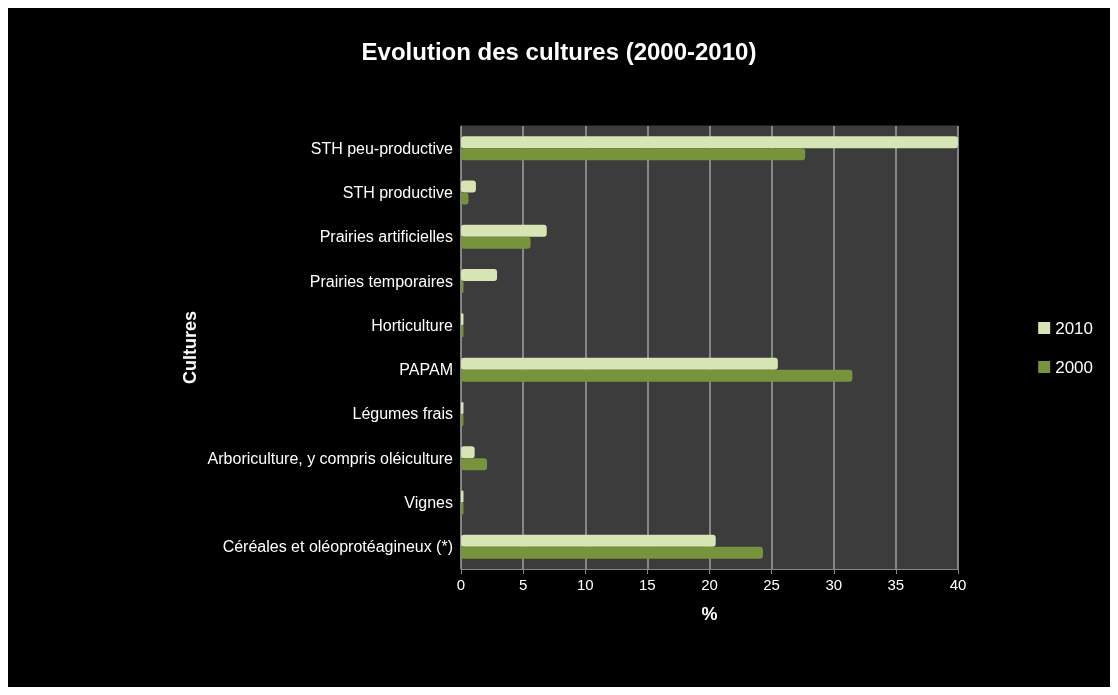  What do you see at coordinates (709, 614) in the screenshot?
I see `x-axis-title: %` at bounding box center [709, 614].